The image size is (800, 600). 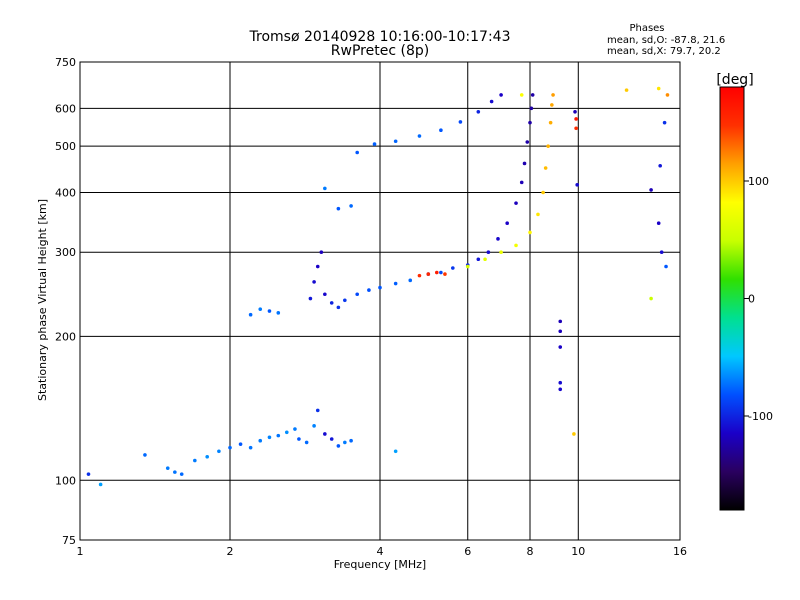 I want to click on colorbar-label: [deg], so click(x=734, y=80).